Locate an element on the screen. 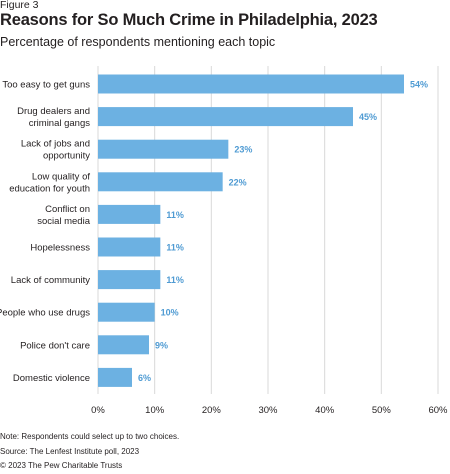  category-label: Police don't care is located at coordinates (55, 345).